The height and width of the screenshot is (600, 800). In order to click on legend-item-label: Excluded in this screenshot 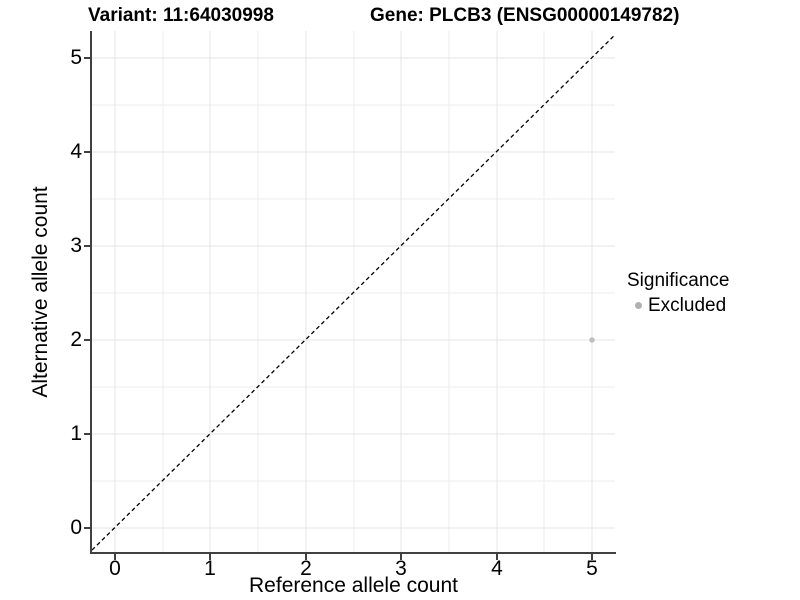, I will do `click(687, 305)`.